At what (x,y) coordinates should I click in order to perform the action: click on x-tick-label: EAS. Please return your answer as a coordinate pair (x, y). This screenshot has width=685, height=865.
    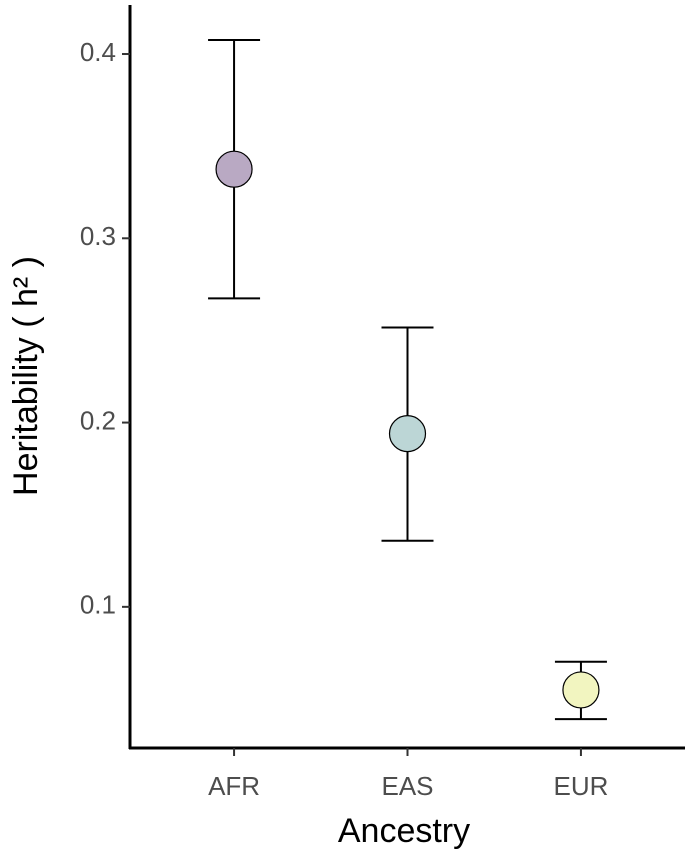
    Looking at the image, I should click on (407, 786).